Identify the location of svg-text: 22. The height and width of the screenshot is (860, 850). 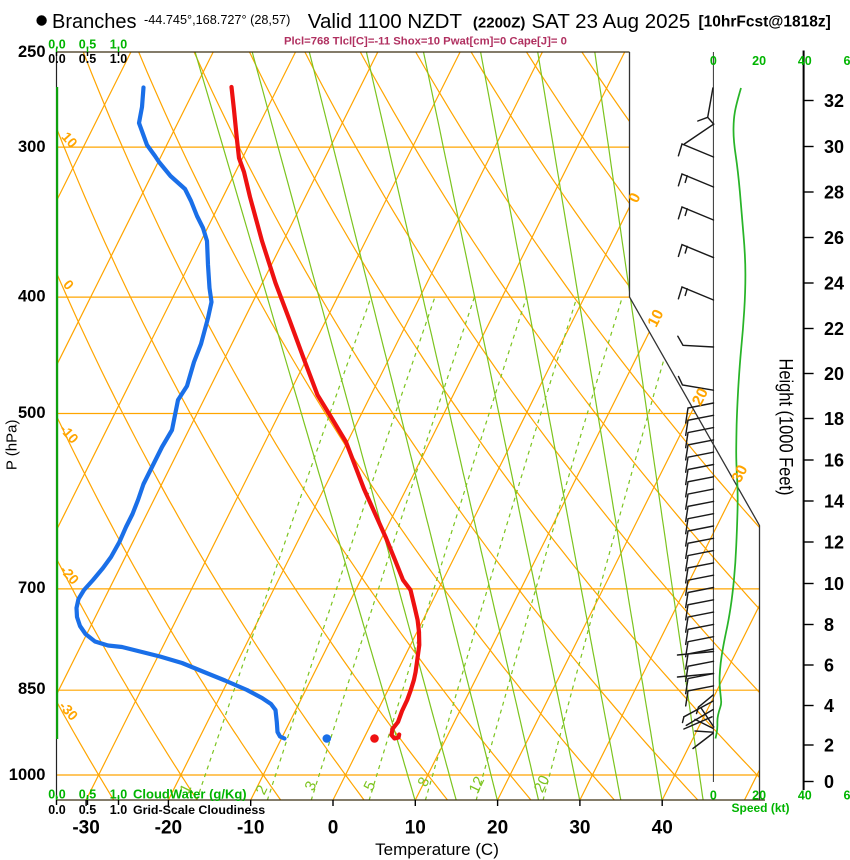
(834, 329).